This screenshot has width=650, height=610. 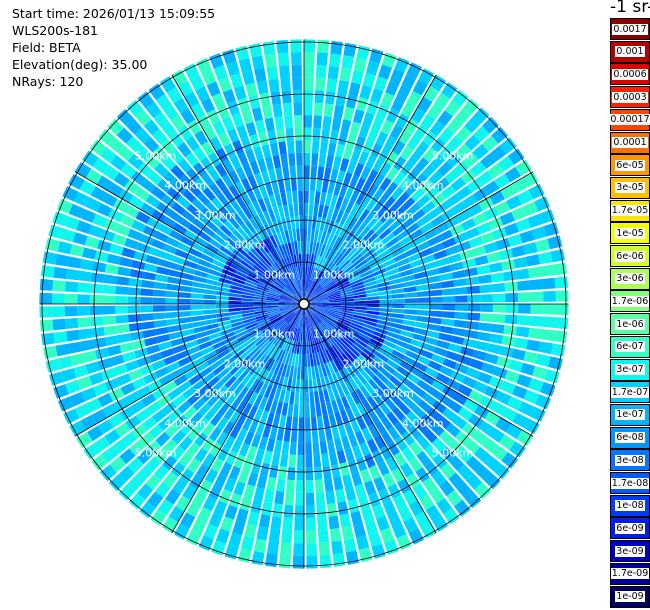 What do you see at coordinates (630, 29) in the screenshot?
I see `colorbar-level: 0.0017` at bounding box center [630, 29].